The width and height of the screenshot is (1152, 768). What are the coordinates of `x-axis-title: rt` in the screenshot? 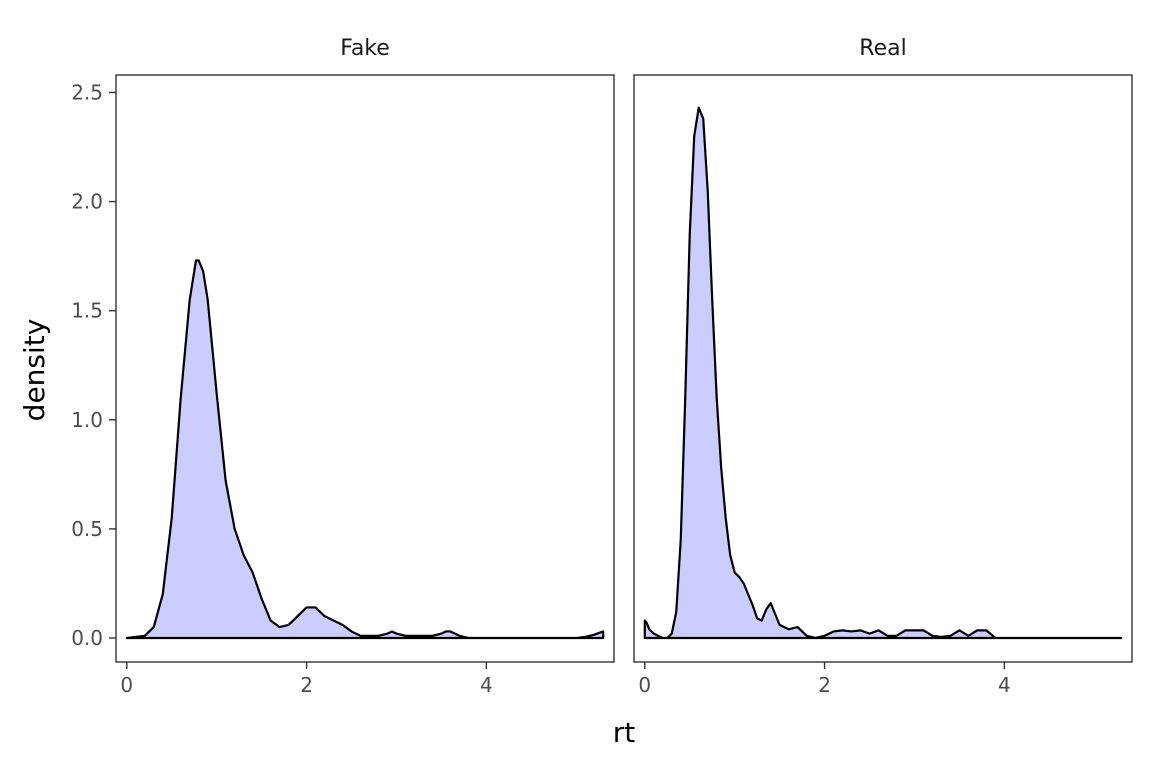 It's located at (624, 732).